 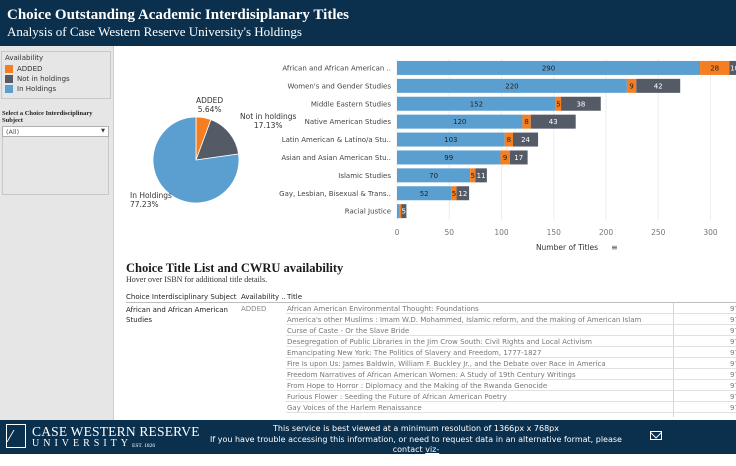 What do you see at coordinates (397, 232) in the screenshot?
I see `x-tick-label: 0` at bounding box center [397, 232].